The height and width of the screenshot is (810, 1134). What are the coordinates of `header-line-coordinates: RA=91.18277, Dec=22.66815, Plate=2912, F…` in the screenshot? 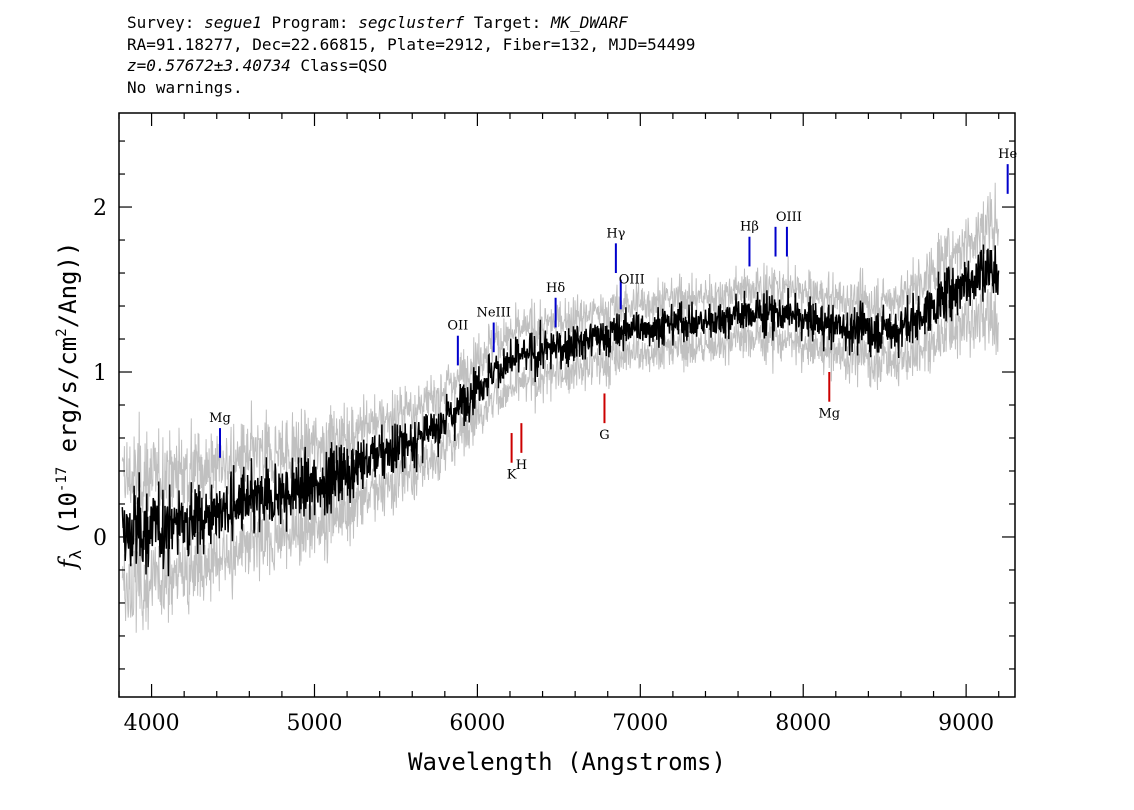 It's located at (411, 44).